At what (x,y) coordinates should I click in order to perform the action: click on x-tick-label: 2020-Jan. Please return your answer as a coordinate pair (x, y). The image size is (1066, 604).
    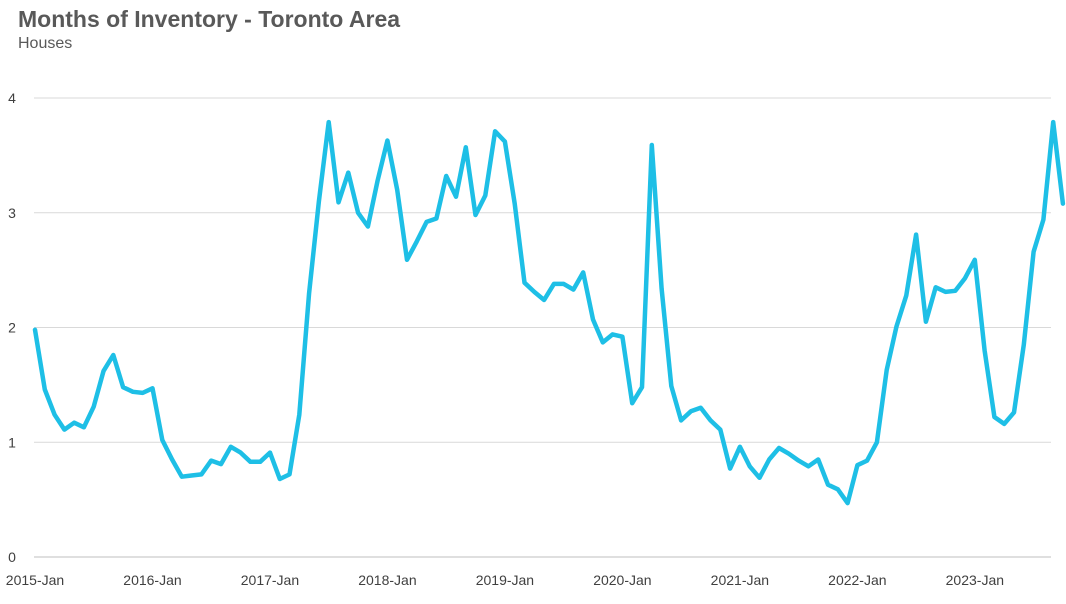
    Looking at the image, I should click on (622, 580).